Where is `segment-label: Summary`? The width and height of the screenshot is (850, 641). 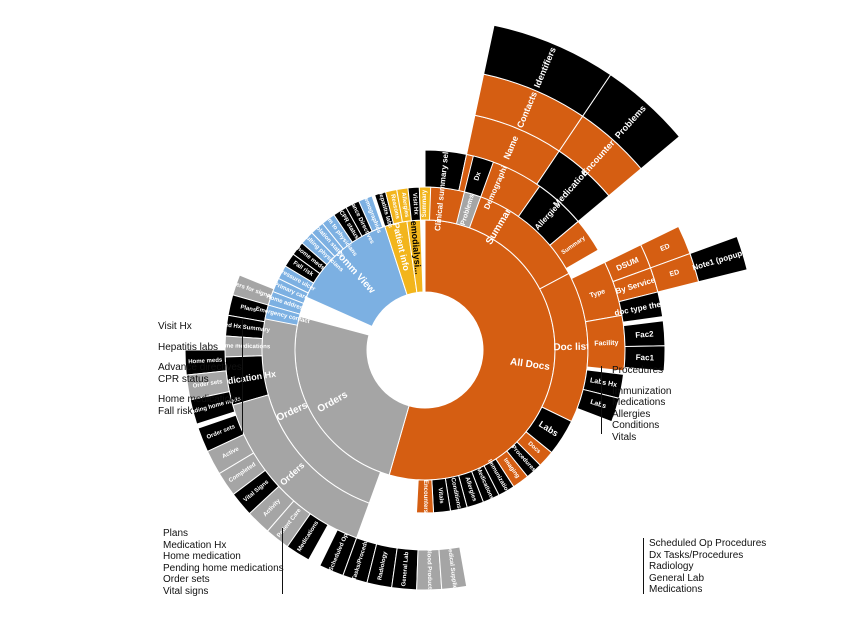 segment-label: Summary is located at coordinates (425, 203).